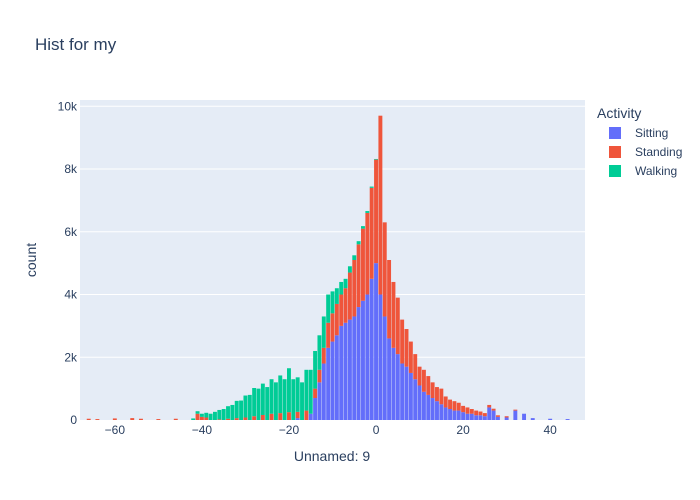 Image resolution: width=700 pixels, height=500 pixels. What do you see at coordinates (658, 152) in the screenshot?
I see `legend-label-standing: Standing` at bounding box center [658, 152].